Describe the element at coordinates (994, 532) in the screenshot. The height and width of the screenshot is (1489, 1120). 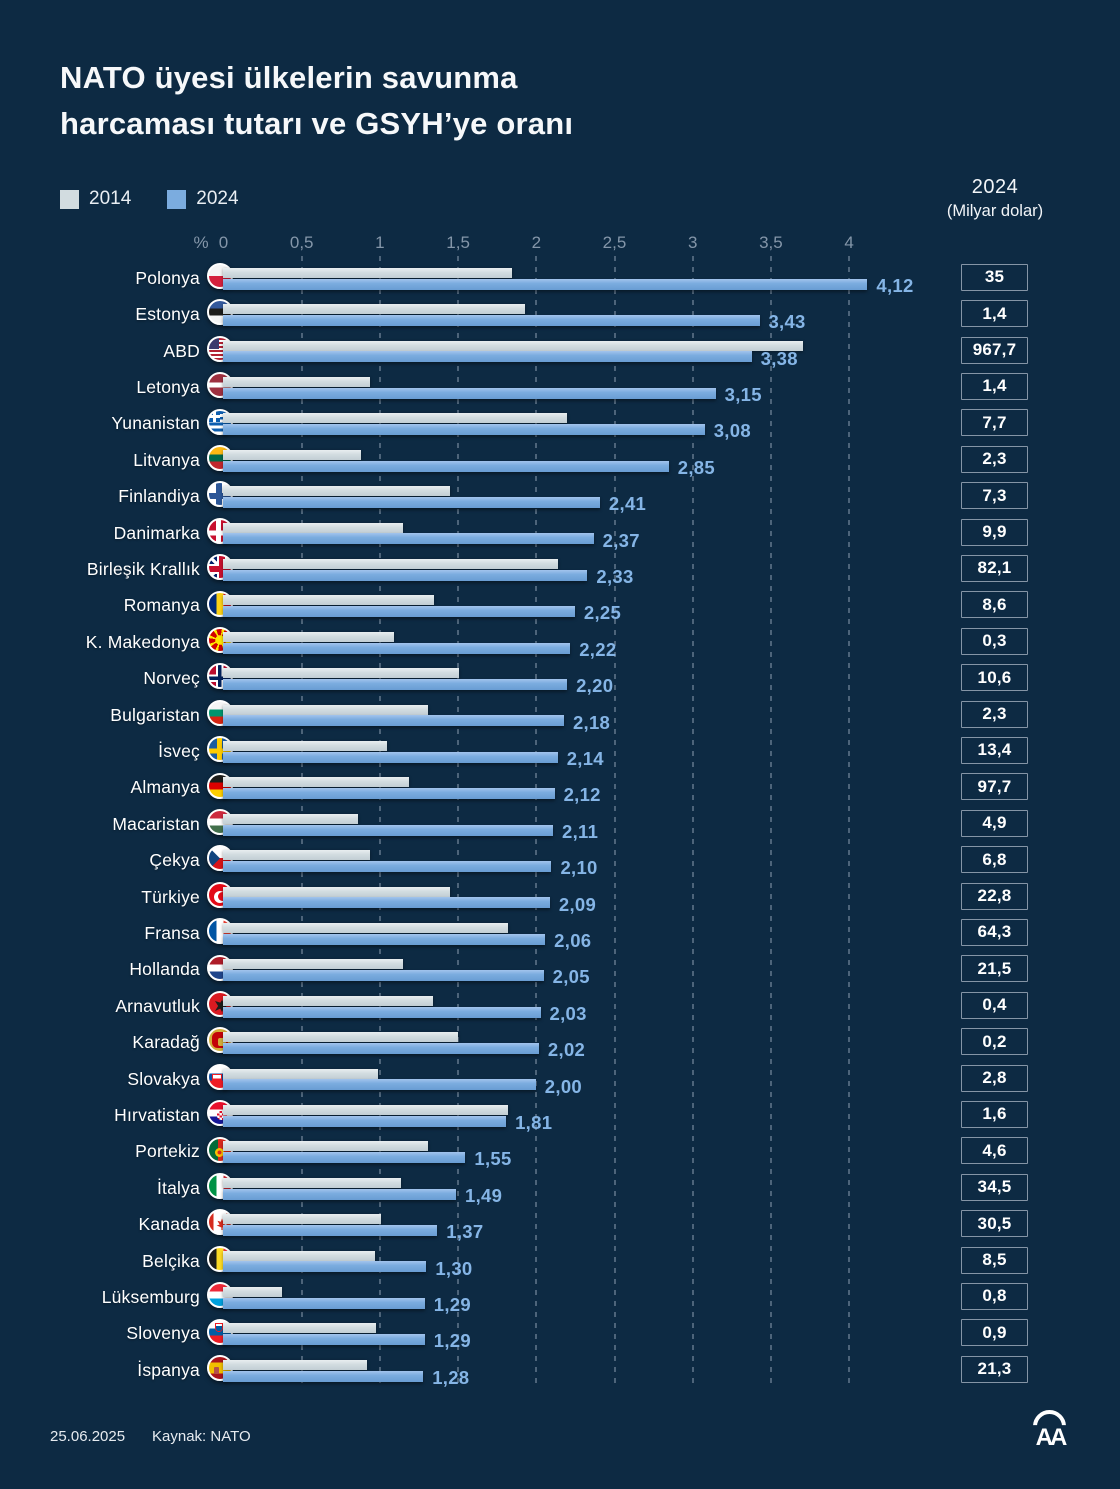
I see `spend-2024-box: 9,9` at that location.